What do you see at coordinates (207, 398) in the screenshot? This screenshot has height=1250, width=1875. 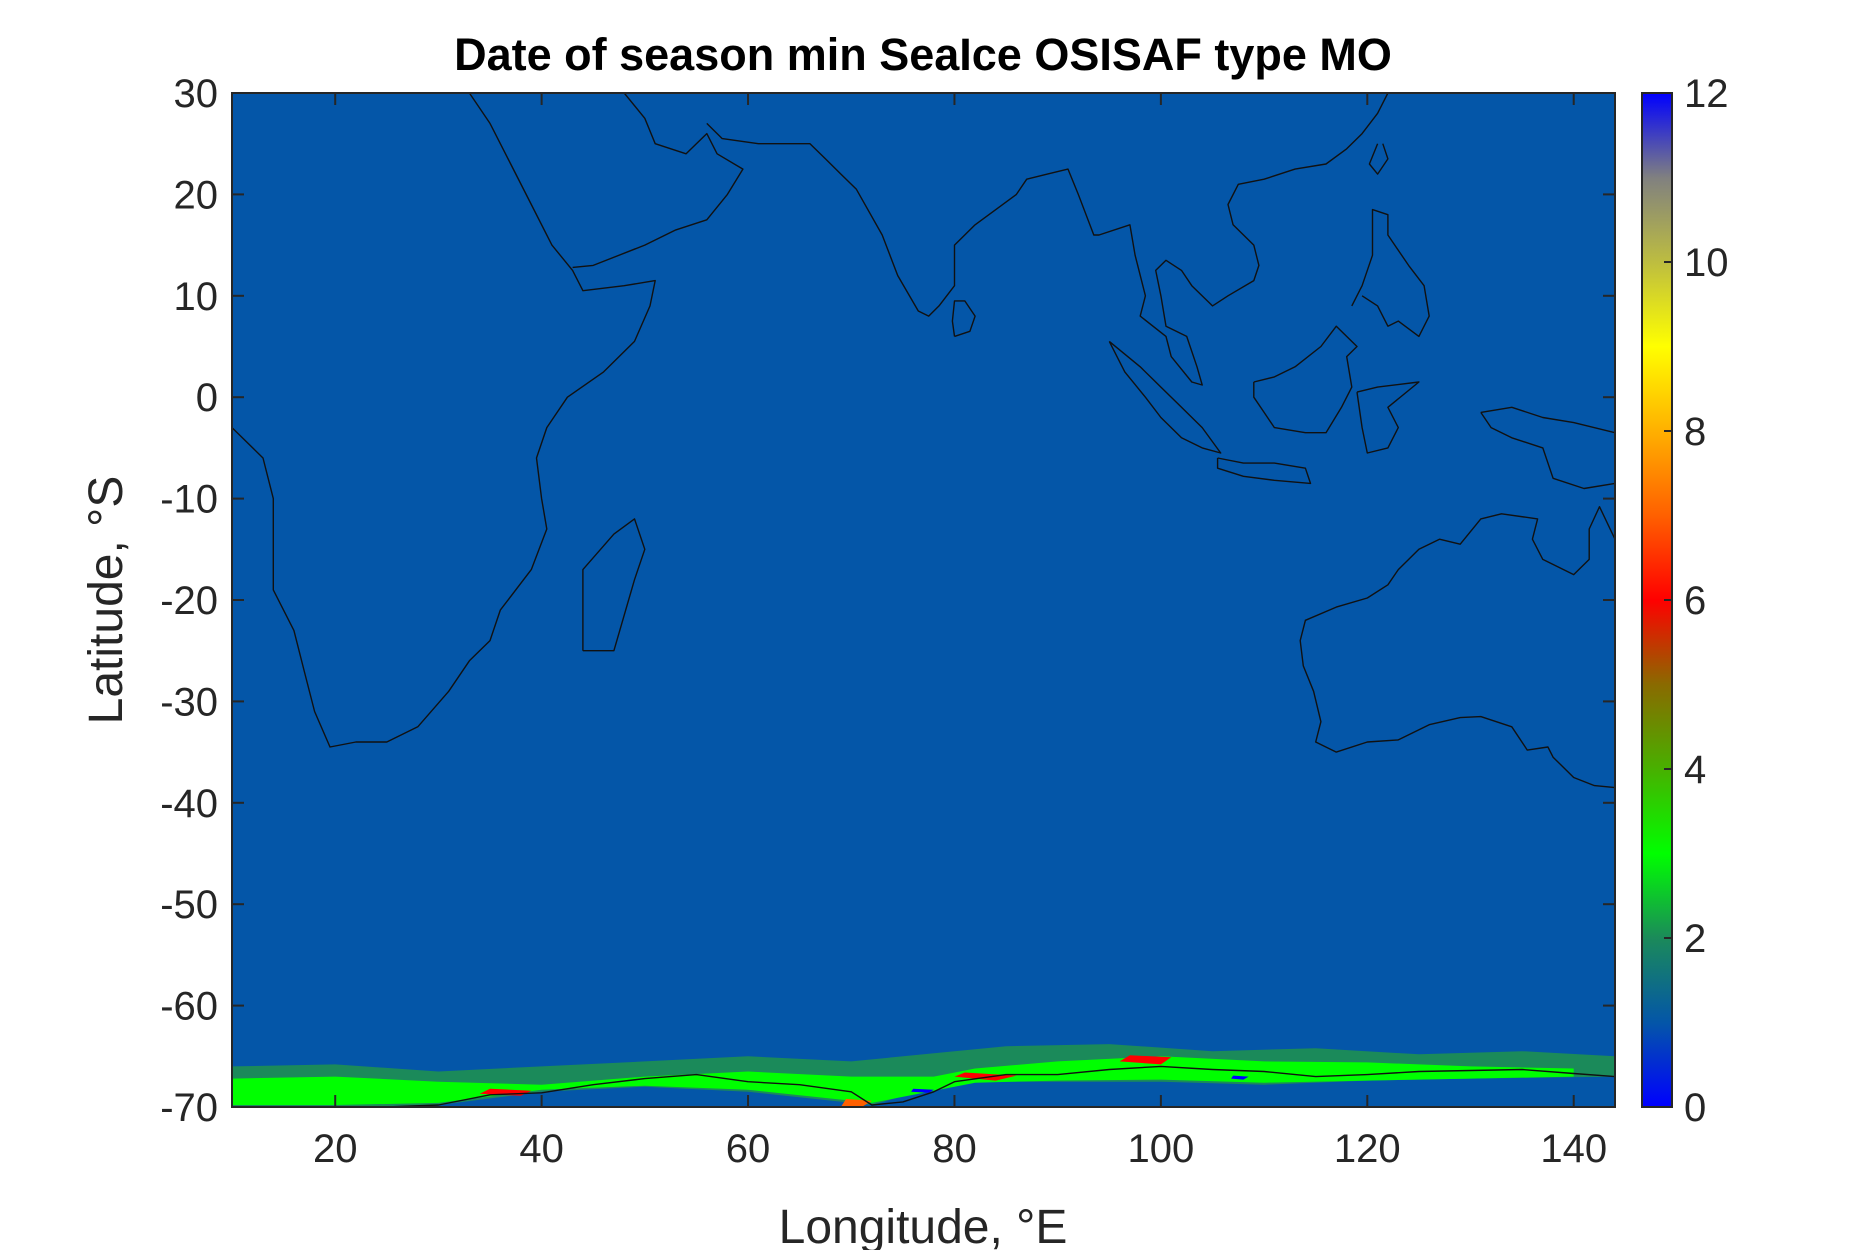 I see `y-tick-label: 0` at bounding box center [207, 398].